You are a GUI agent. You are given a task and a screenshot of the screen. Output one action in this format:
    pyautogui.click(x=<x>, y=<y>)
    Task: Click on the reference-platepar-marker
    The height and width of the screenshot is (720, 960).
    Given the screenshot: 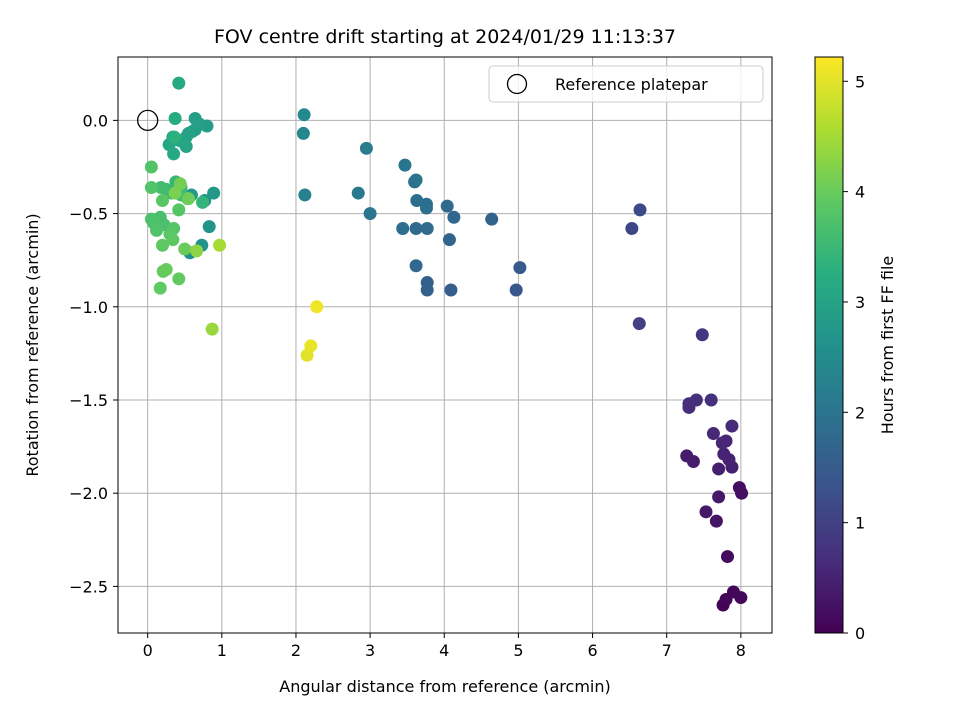 What is the action you would take?
    pyautogui.click(x=148, y=120)
    